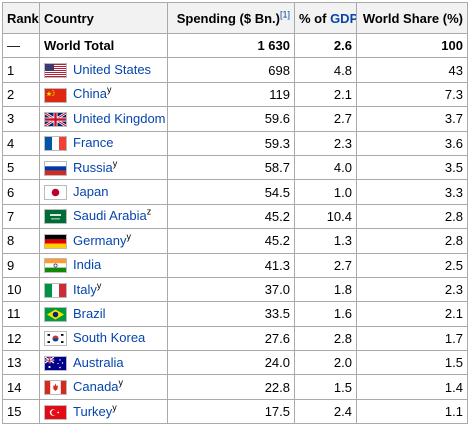  What do you see at coordinates (21, 18) in the screenshot?
I see `rank-header: Rank` at bounding box center [21, 18].